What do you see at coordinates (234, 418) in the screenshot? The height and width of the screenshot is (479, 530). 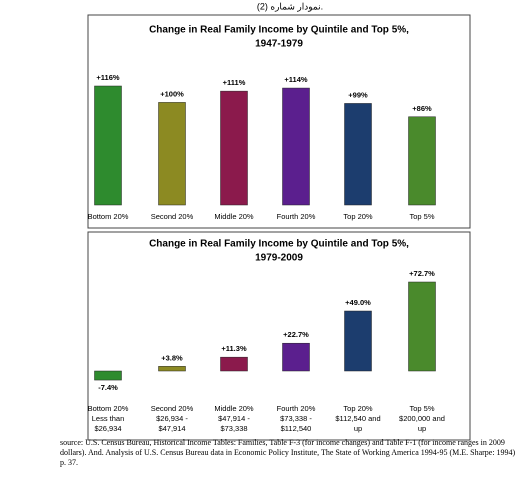 I see `category-label: $47,914 -` at bounding box center [234, 418].